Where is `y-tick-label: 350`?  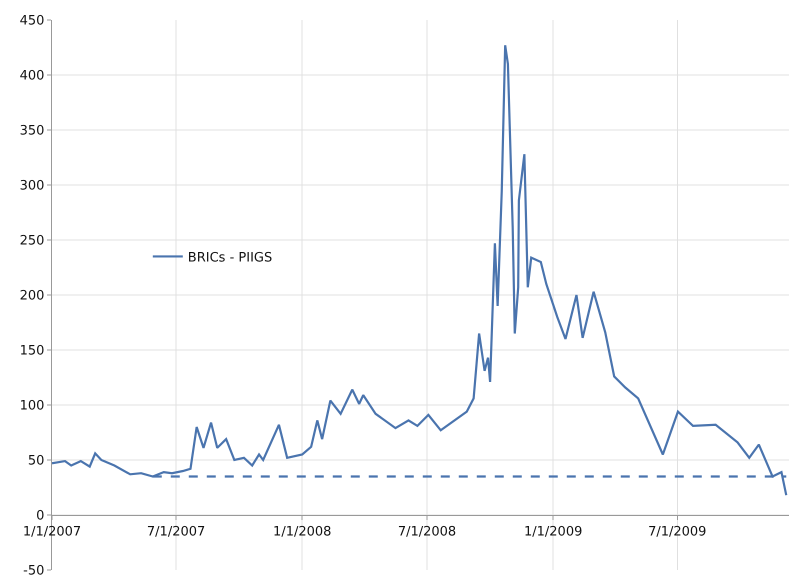
y-tick-label: 350 is located at coordinates (32, 131).